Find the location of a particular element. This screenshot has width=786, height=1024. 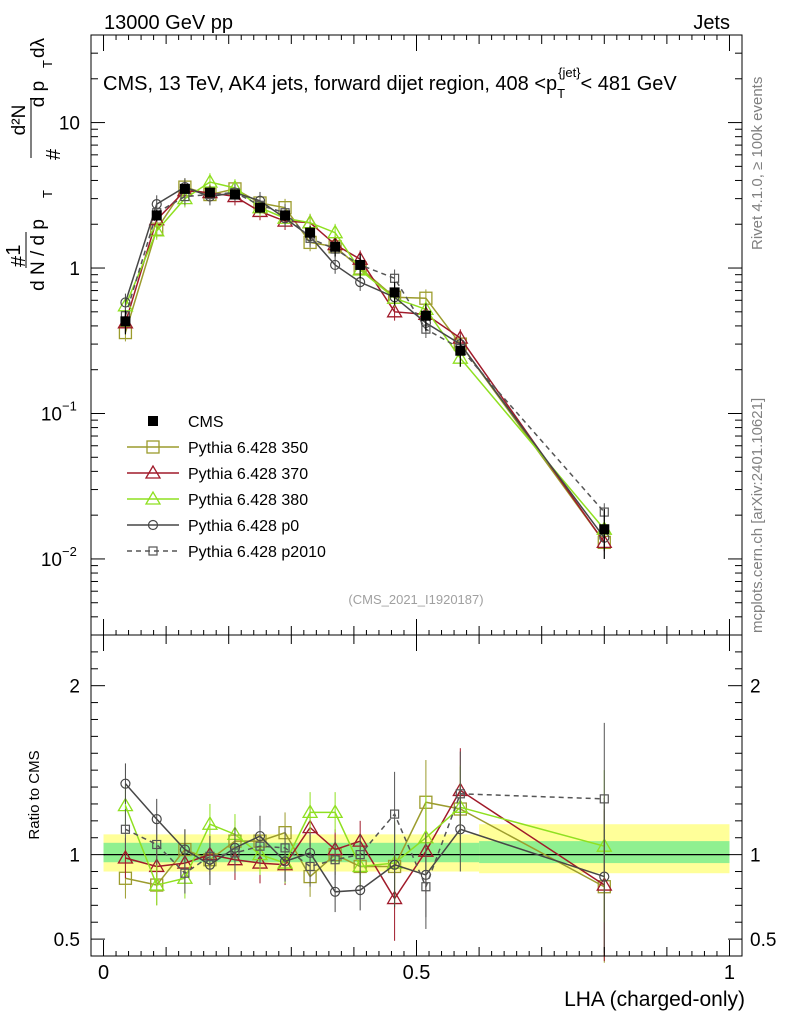

svg-text: 1 is located at coordinates (14, 249).